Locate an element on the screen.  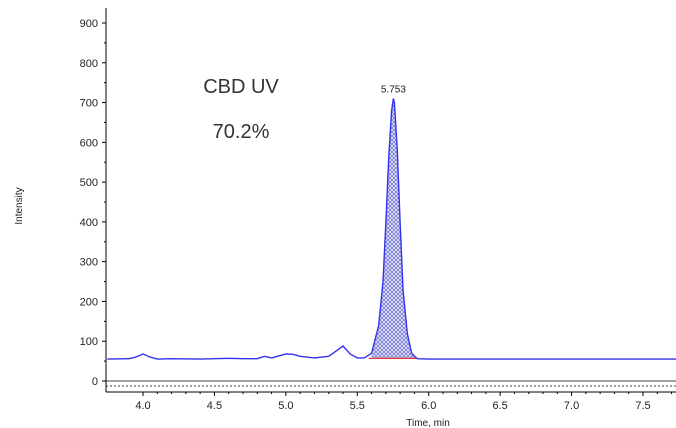
y-tick-label: 0 is located at coordinates (95, 382).